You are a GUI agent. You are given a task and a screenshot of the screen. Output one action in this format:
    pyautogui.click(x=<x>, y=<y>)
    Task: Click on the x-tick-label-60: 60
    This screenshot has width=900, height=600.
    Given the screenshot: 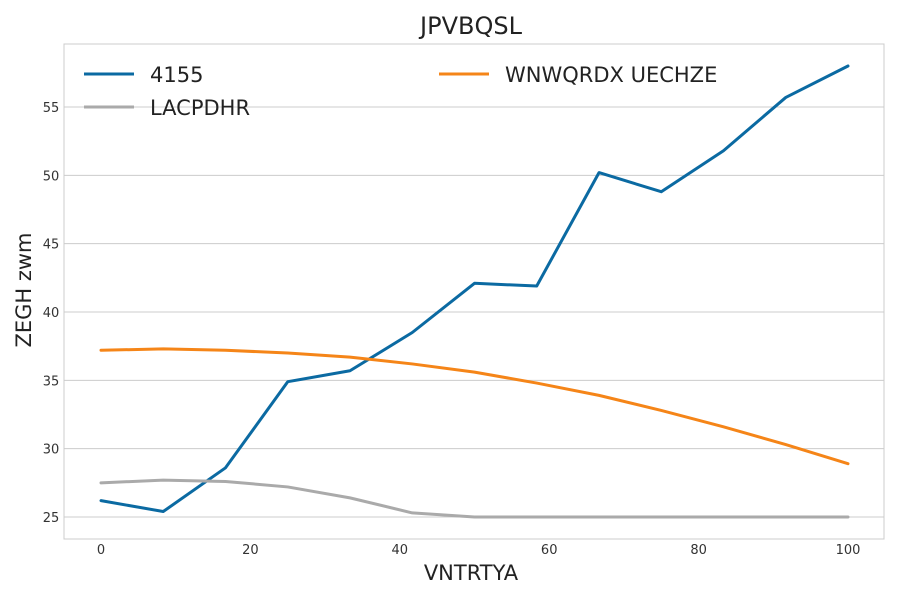 What is the action you would take?
    pyautogui.click(x=549, y=550)
    